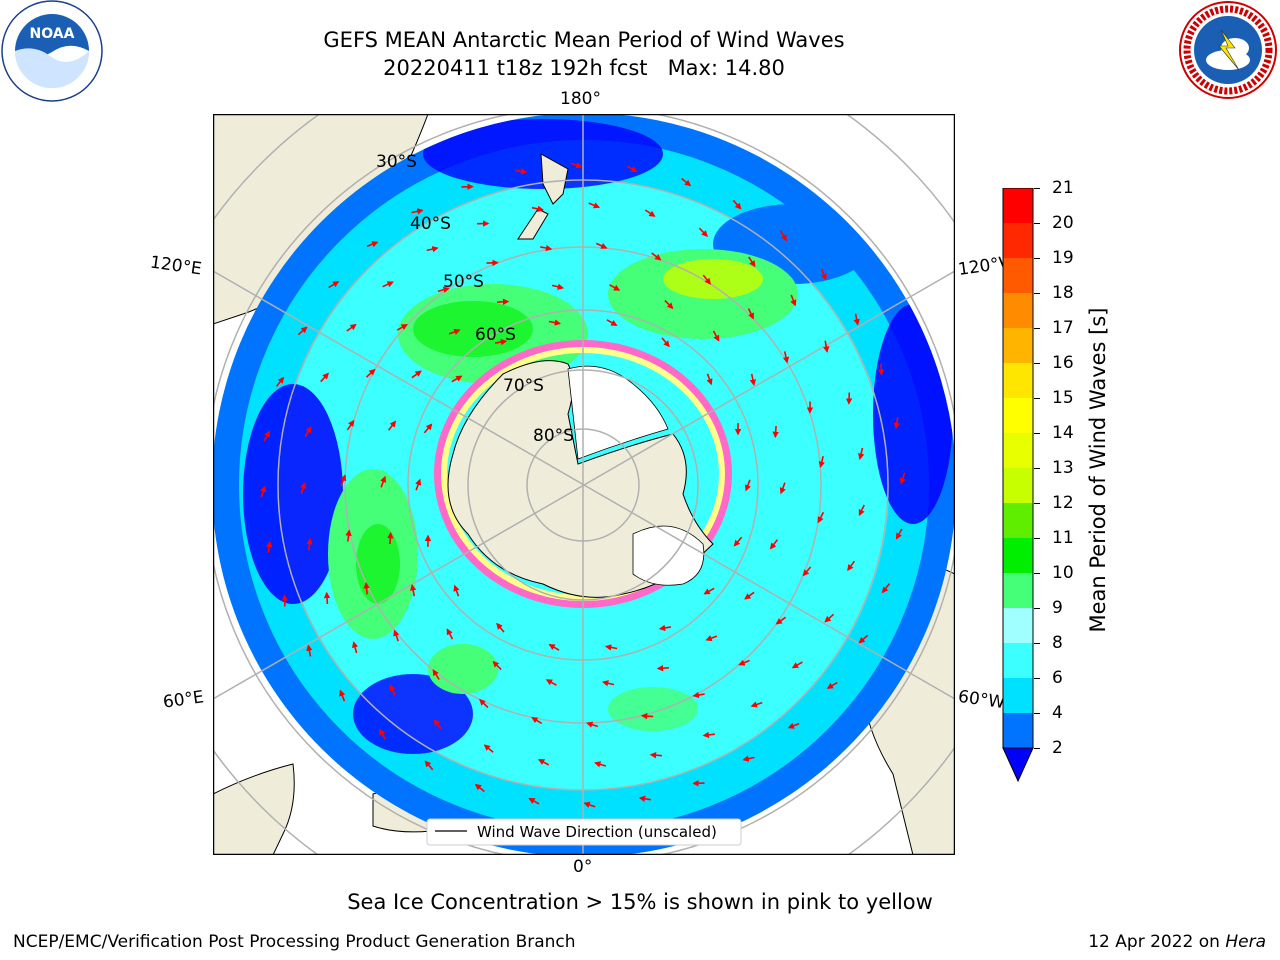 This screenshot has height=960, width=1280. I want to click on colorbar-label: Mean Period of Wind Waves [s], so click(1098, 470).